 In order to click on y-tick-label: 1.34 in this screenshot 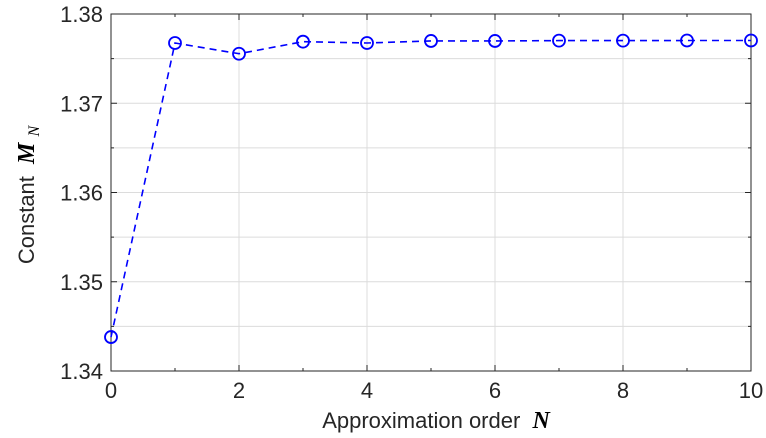, I will do `click(81, 371)`.